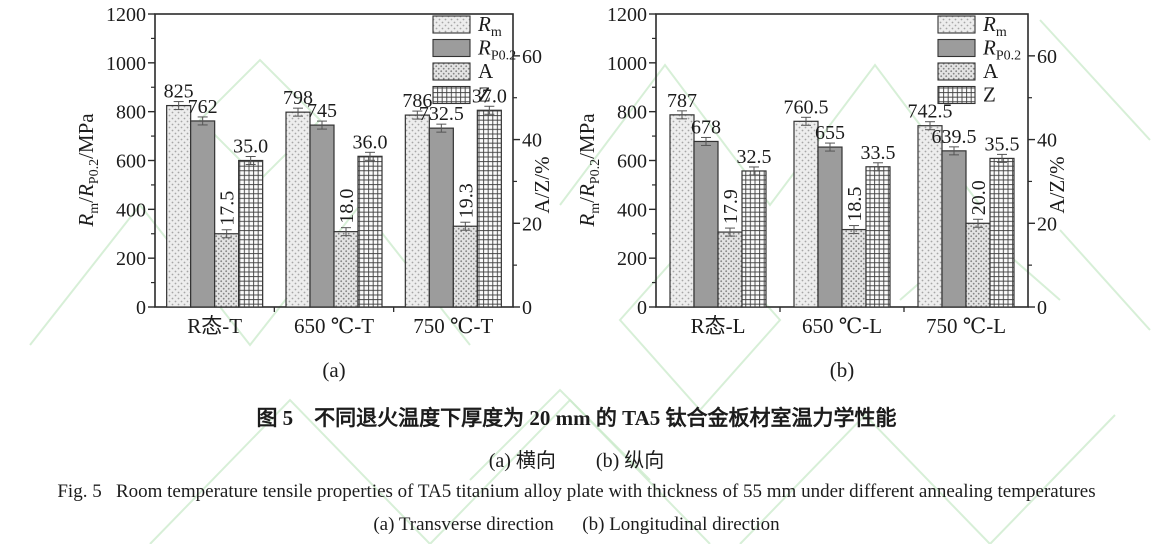 The image size is (1153, 544). I want to click on value-label: 17.9, so click(731, 206).